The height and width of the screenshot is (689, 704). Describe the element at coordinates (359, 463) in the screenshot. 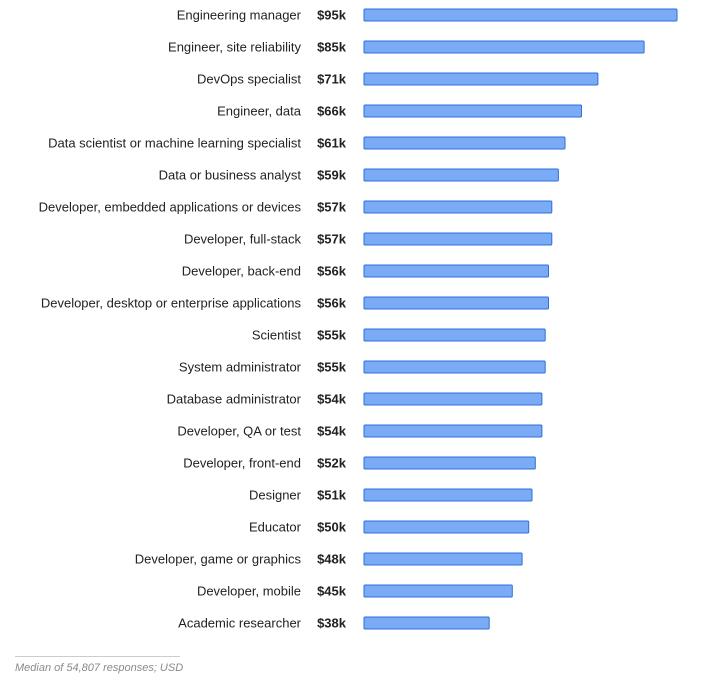

I see `bar-row: Developer, front-end $52k` at that location.